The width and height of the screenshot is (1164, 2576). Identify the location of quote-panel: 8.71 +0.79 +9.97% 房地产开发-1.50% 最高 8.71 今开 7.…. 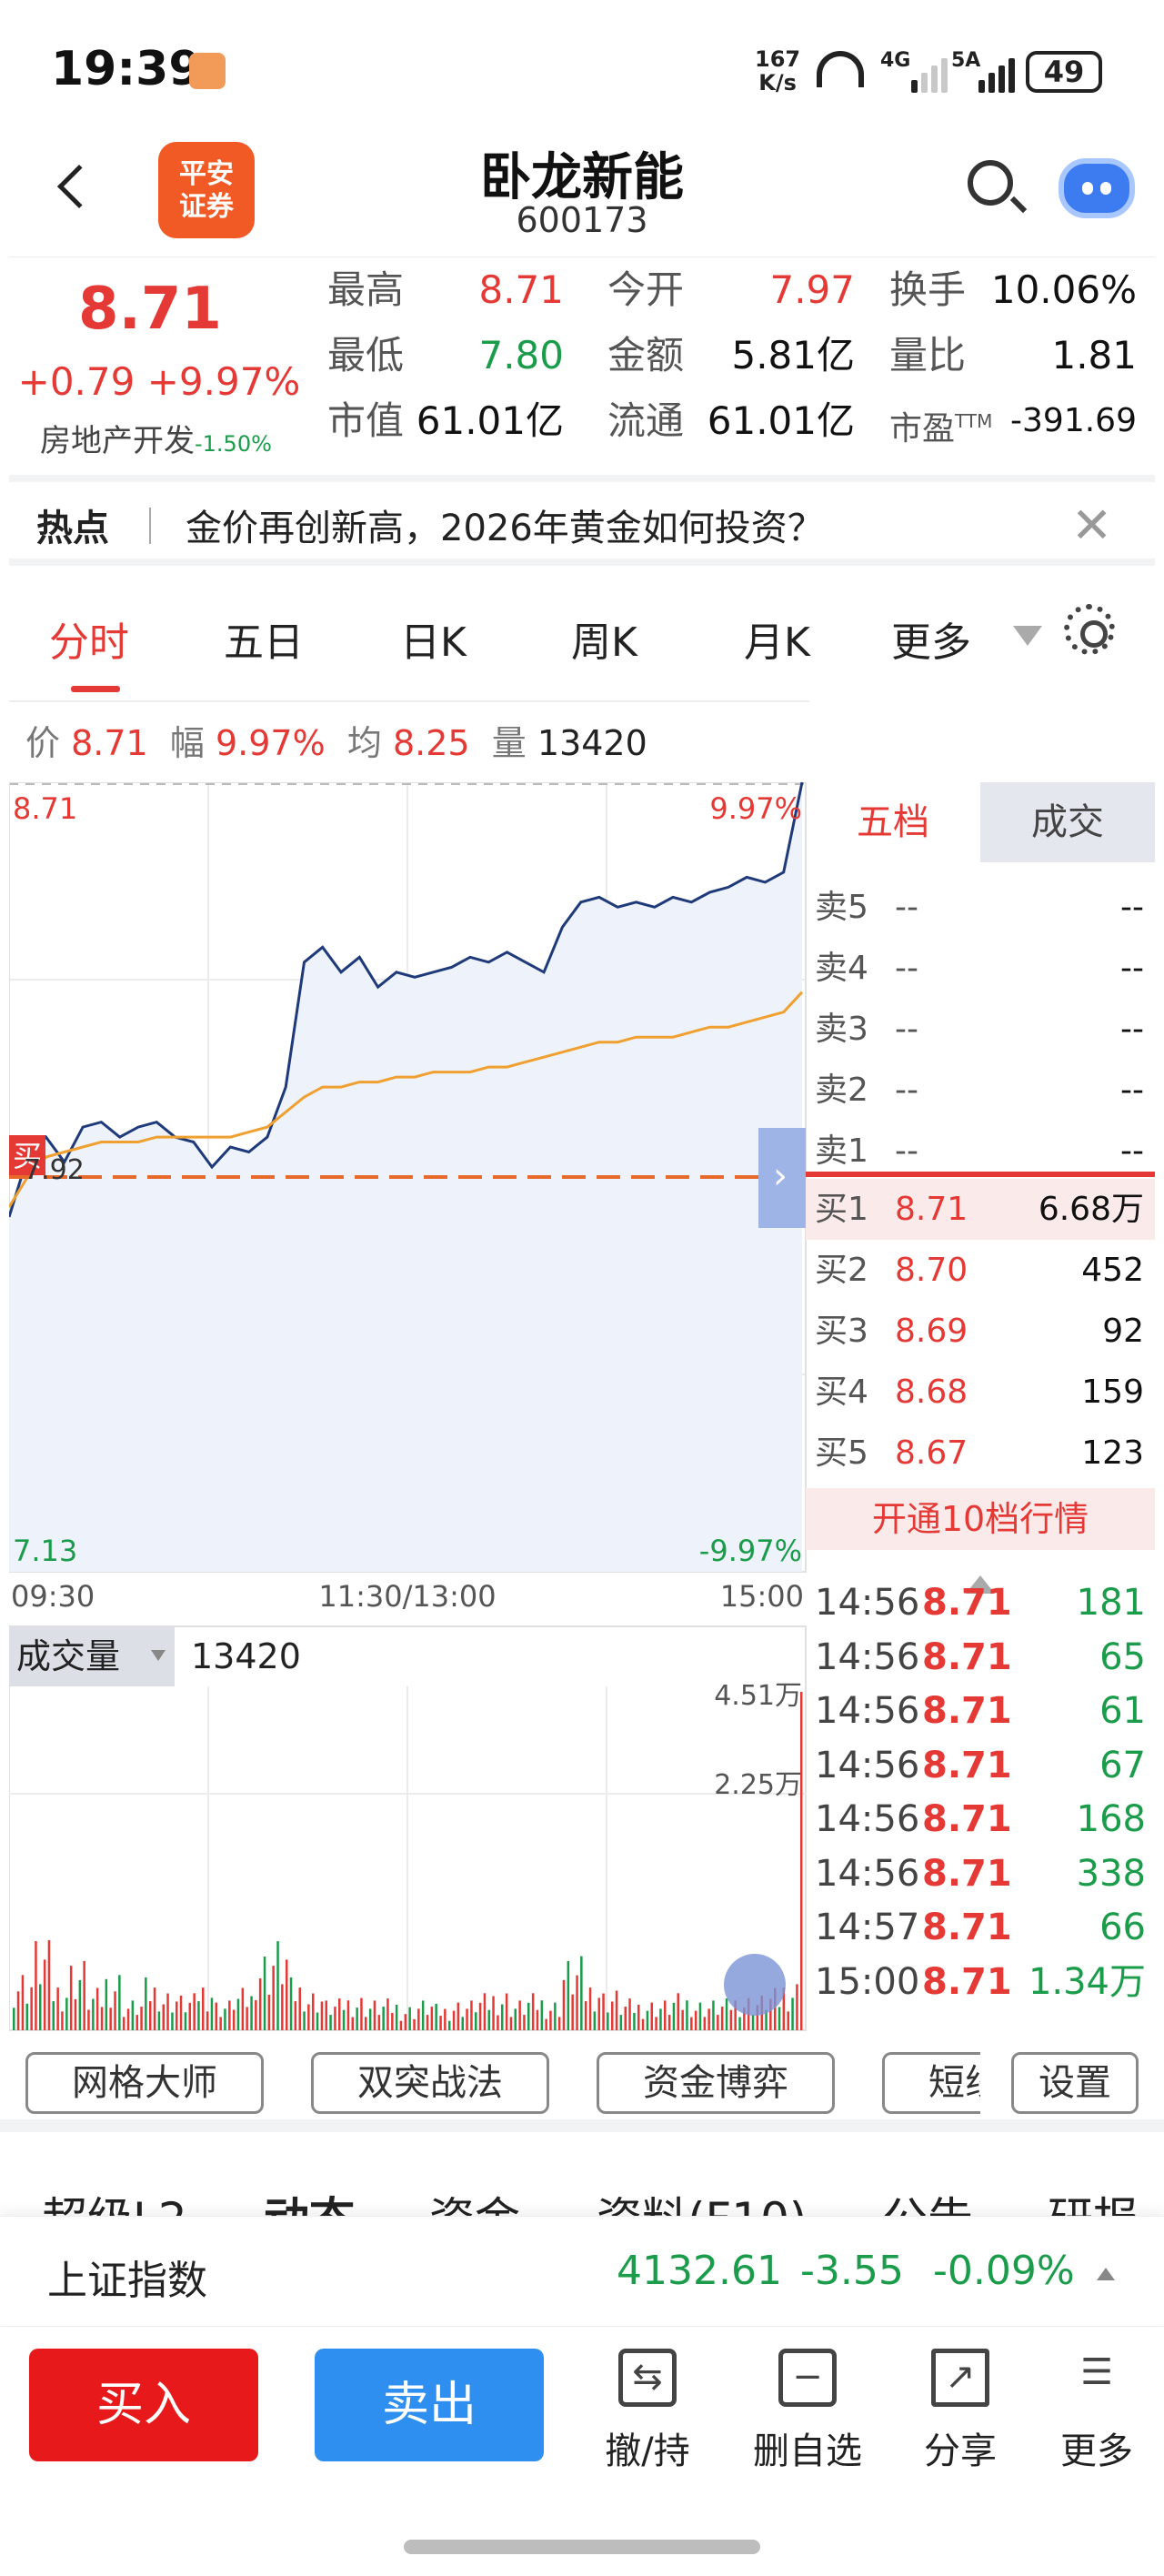
(582, 362).